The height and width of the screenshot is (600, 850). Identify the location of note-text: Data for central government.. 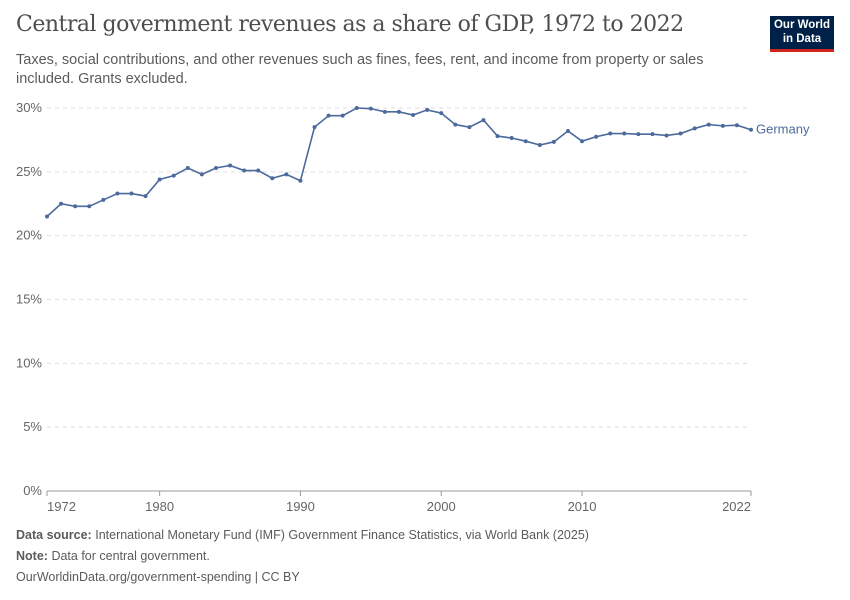
(130, 556).